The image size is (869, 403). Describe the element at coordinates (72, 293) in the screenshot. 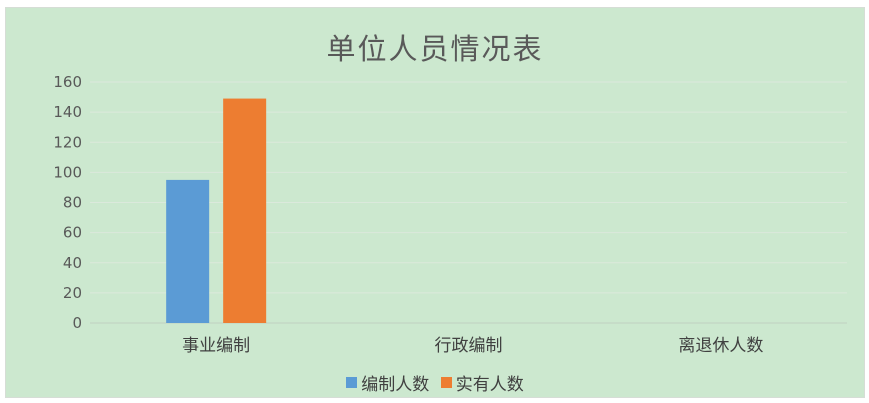

I see `y-tick-label: 20` at that location.